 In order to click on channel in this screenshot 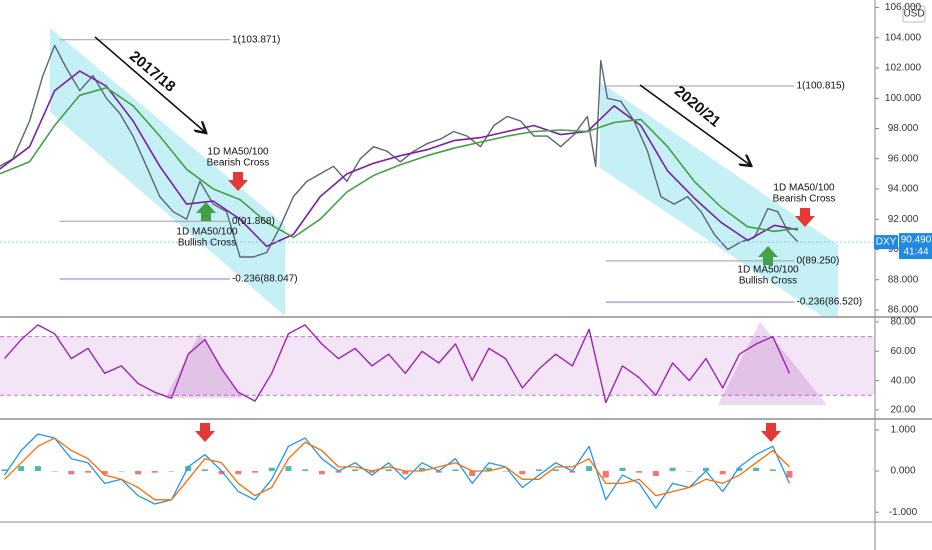, I will do `click(719, 199)`.